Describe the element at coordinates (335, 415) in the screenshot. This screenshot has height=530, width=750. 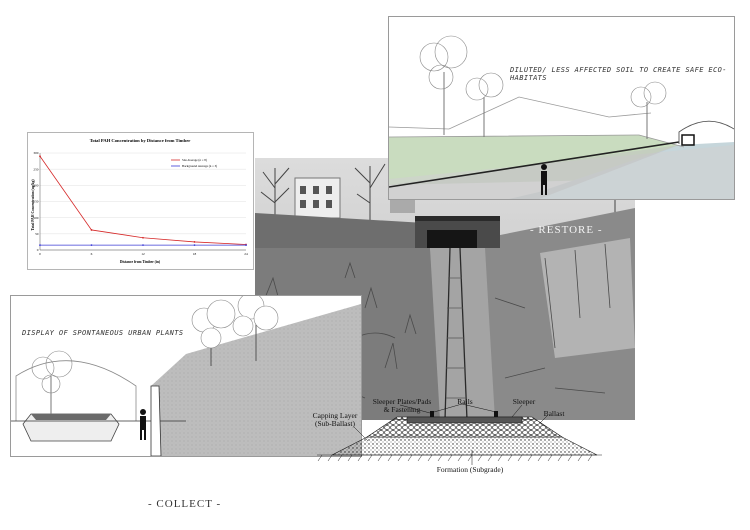
I see `label-capping-layer-line1: Capping Layer` at that location.